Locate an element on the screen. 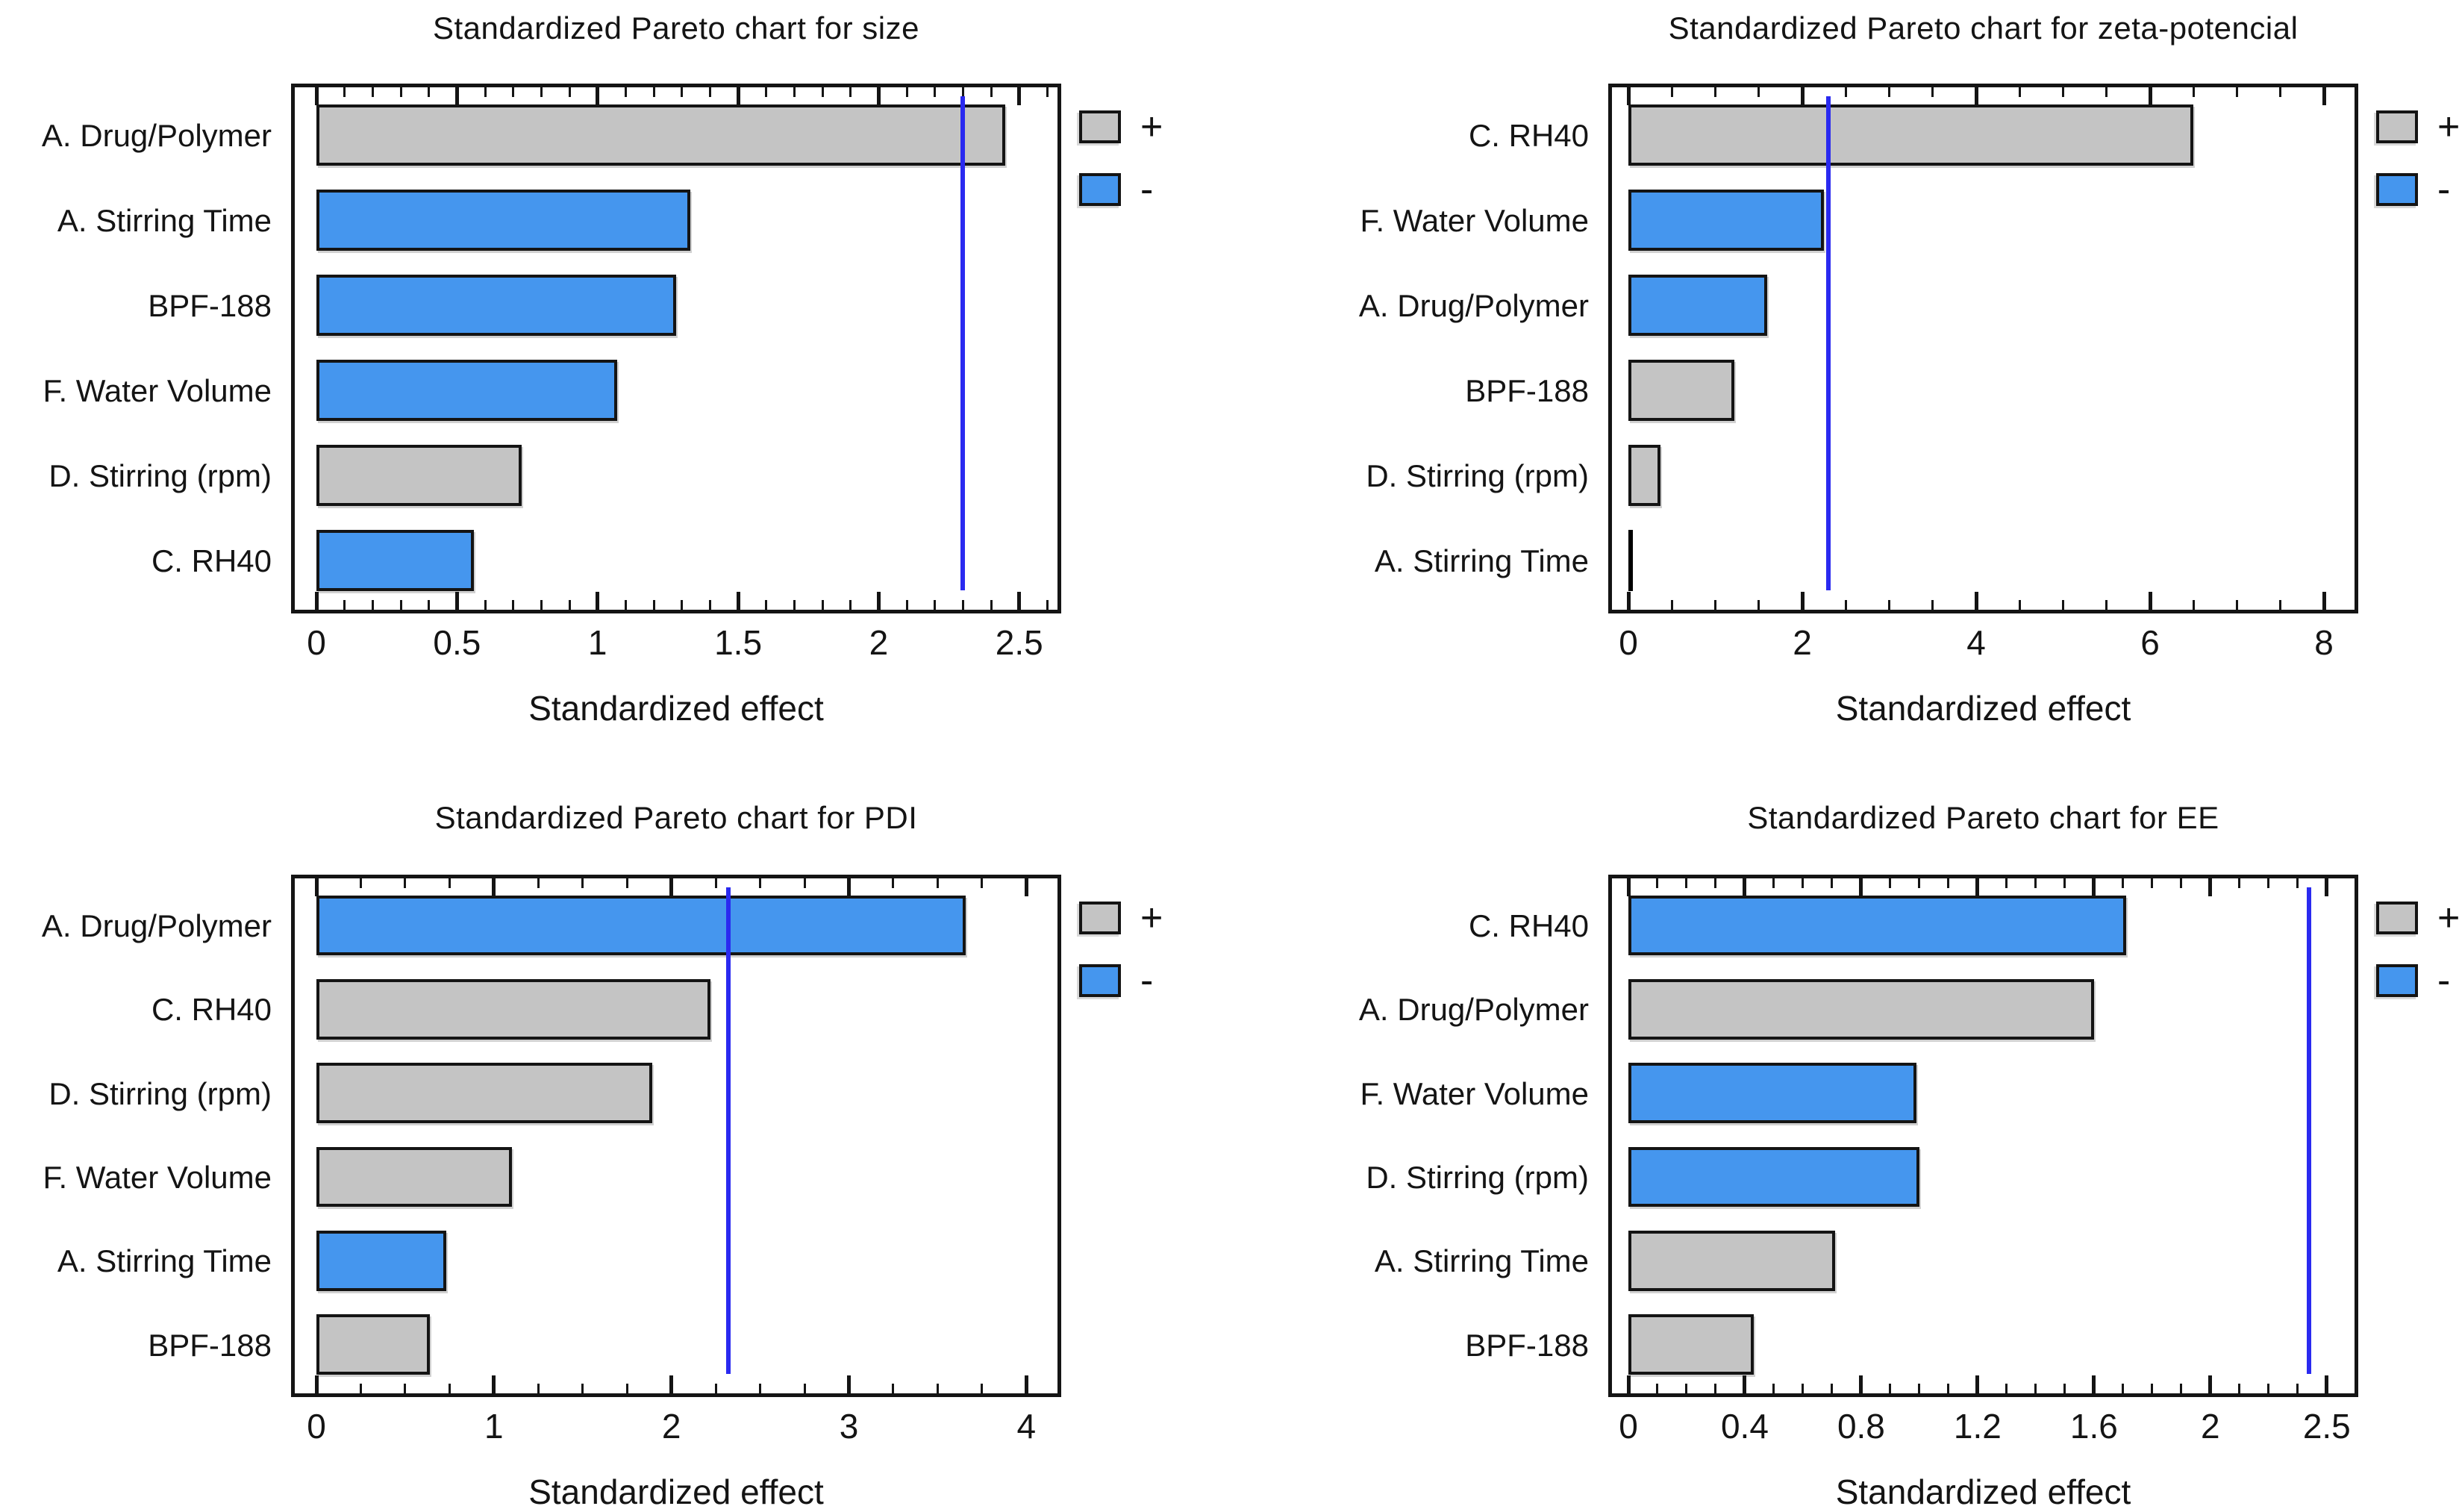  category-label: A. Drug/Polymer is located at coordinates (156, 926).